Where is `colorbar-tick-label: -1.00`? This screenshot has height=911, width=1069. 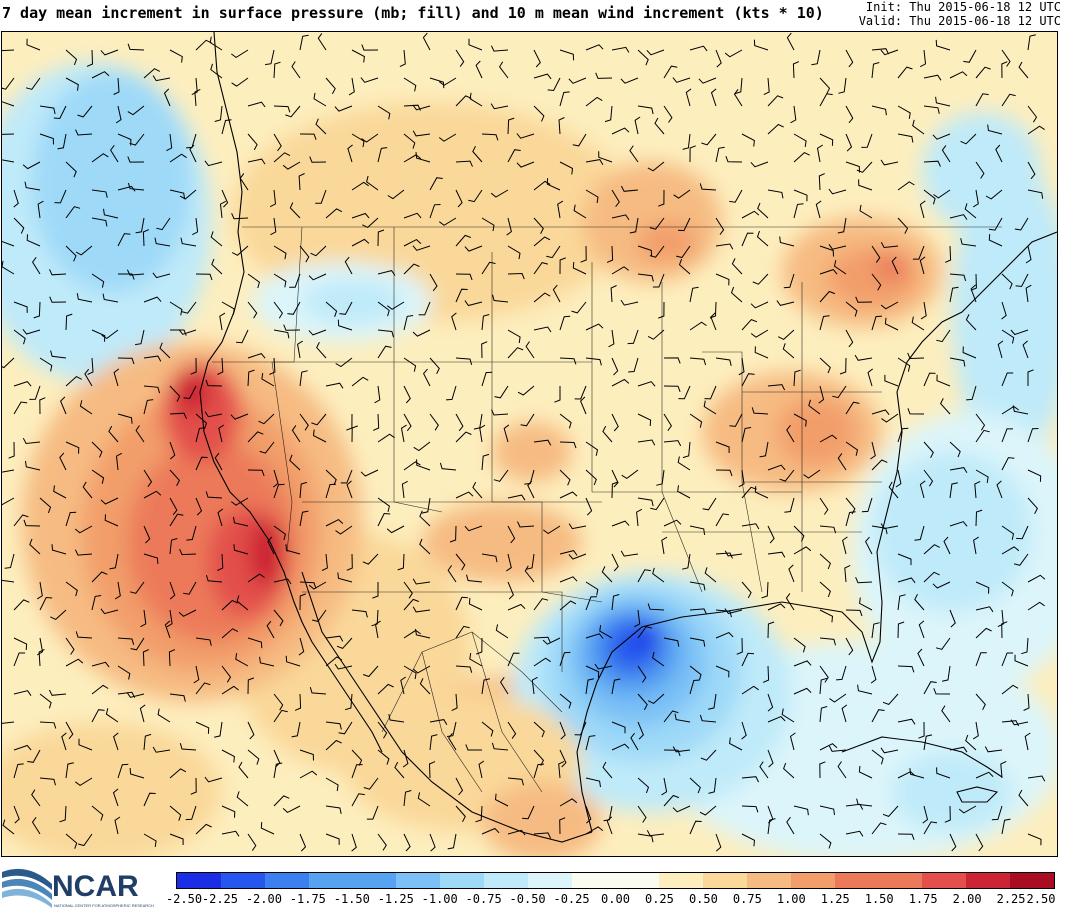
colorbar-tick-label: -1.00 is located at coordinates (439, 899).